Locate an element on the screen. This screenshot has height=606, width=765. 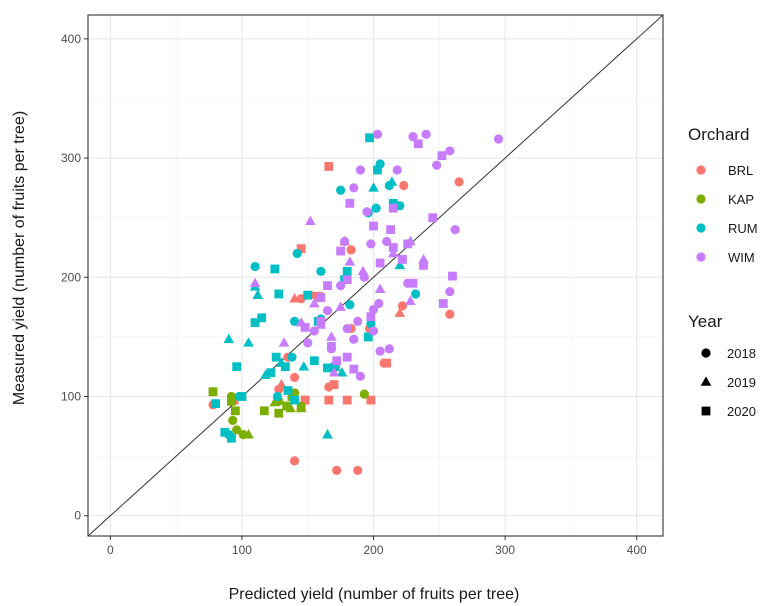
x-tick-label: 200 is located at coordinates (374, 550).